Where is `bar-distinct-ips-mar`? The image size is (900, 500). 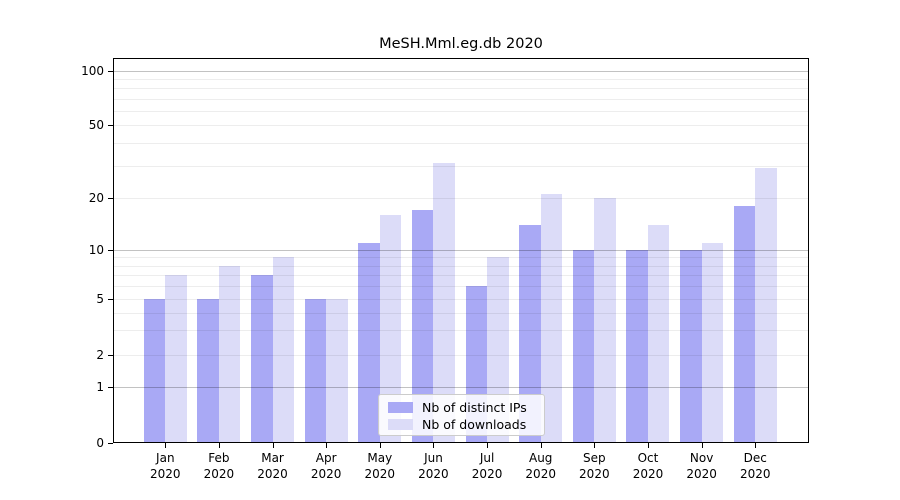
bar-distinct-ips-mar is located at coordinates (262, 359).